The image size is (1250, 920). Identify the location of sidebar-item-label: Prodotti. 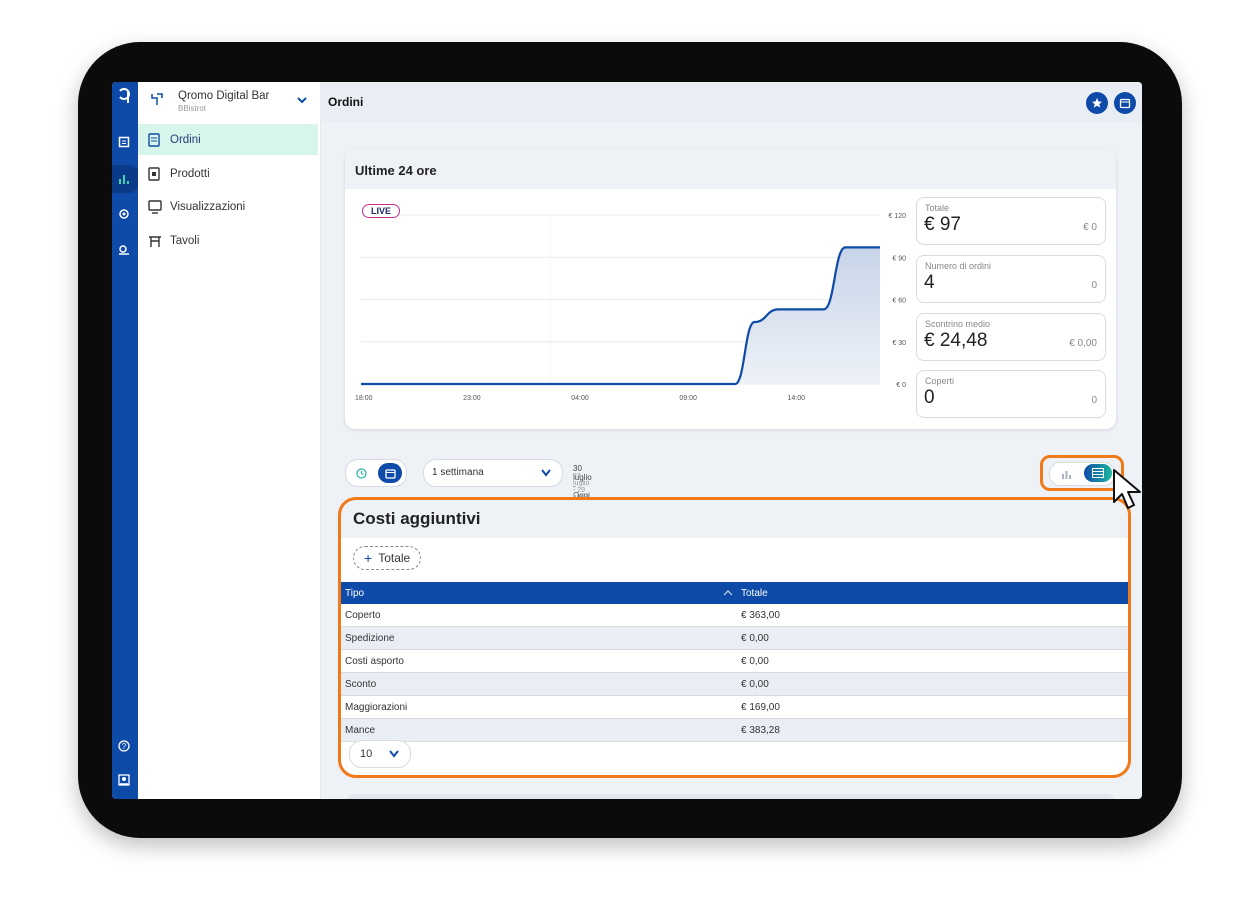
(190, 173).